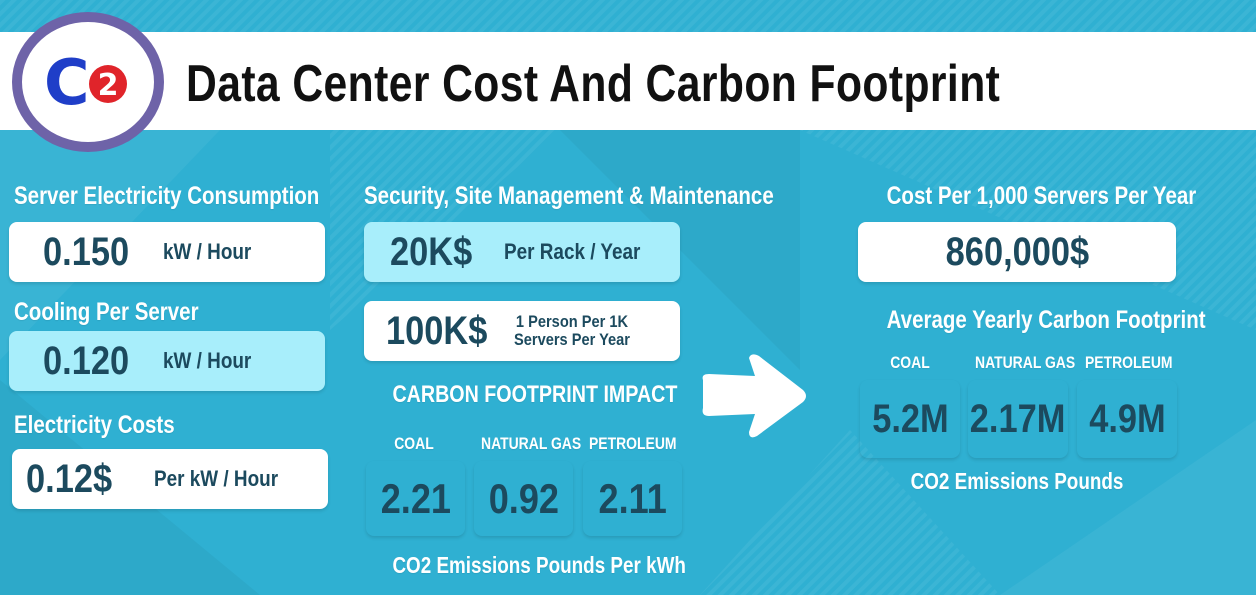 The height and width of the screenshot is (595, 1256). I want to click on server-consumption-box: 0.150 kW / Hour, so click(167, 252).